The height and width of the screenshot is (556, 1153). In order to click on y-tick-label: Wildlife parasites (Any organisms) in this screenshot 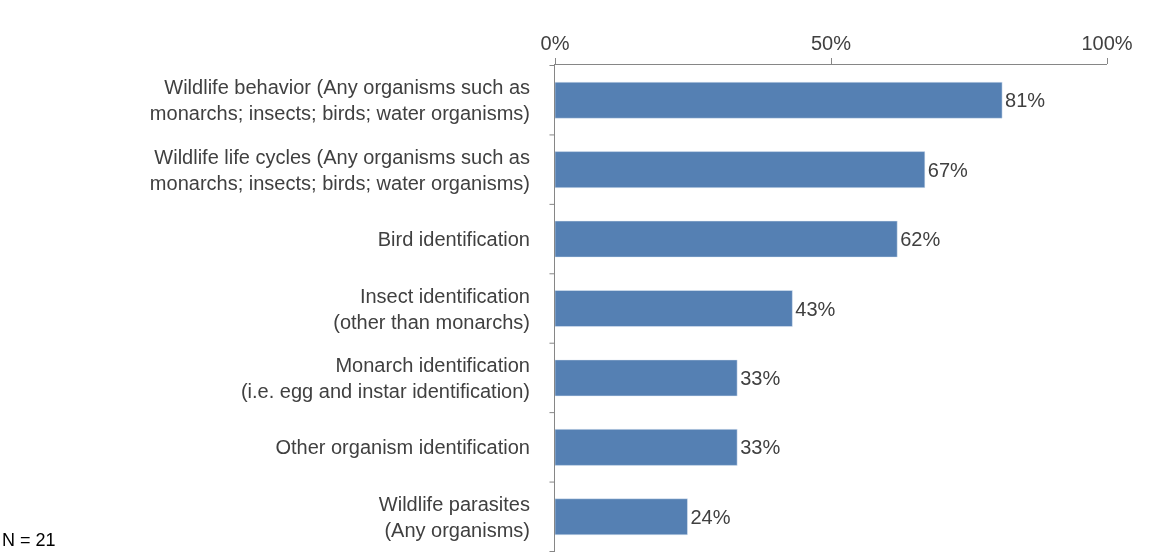, I will do `click(454, 516)`.